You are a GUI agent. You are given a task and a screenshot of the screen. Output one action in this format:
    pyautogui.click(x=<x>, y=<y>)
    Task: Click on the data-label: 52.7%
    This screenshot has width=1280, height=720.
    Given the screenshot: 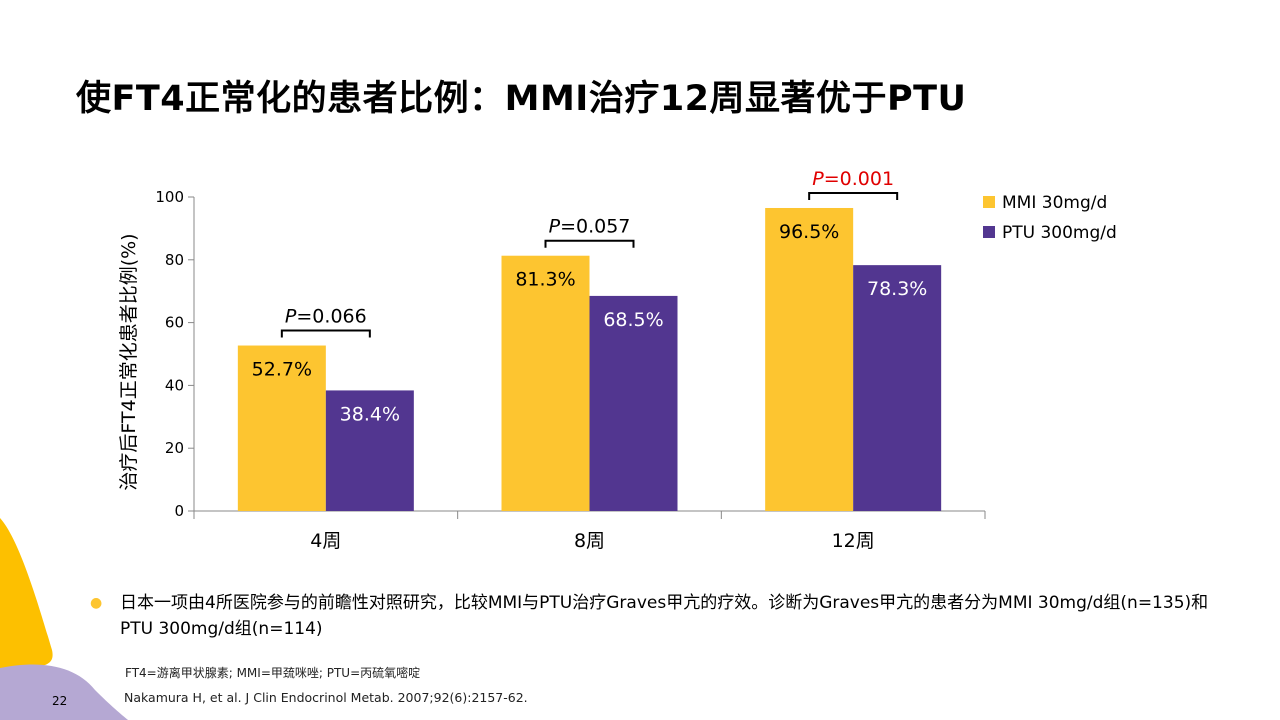 What is the action you would take?
    pyautogui.click(x=282, y=370)
    